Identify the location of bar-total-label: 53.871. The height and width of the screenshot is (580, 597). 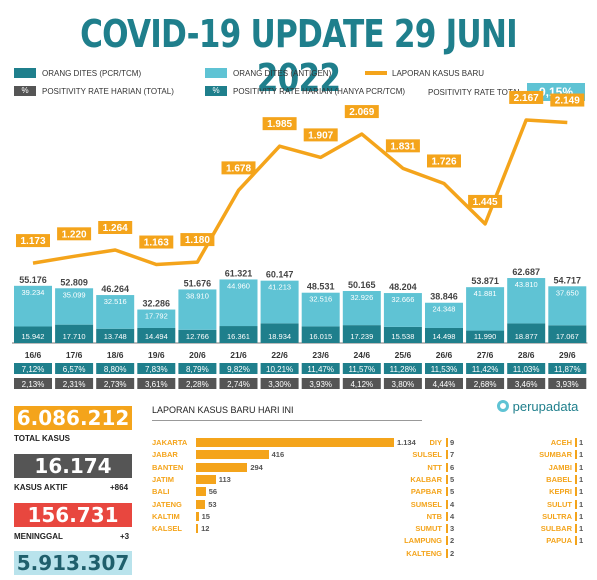
(485, 281).